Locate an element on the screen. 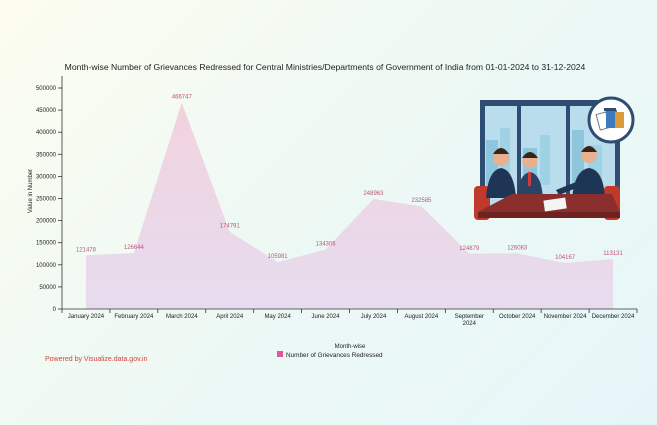  x-tick-label: July 2024 is located at coordinates (374, 317).